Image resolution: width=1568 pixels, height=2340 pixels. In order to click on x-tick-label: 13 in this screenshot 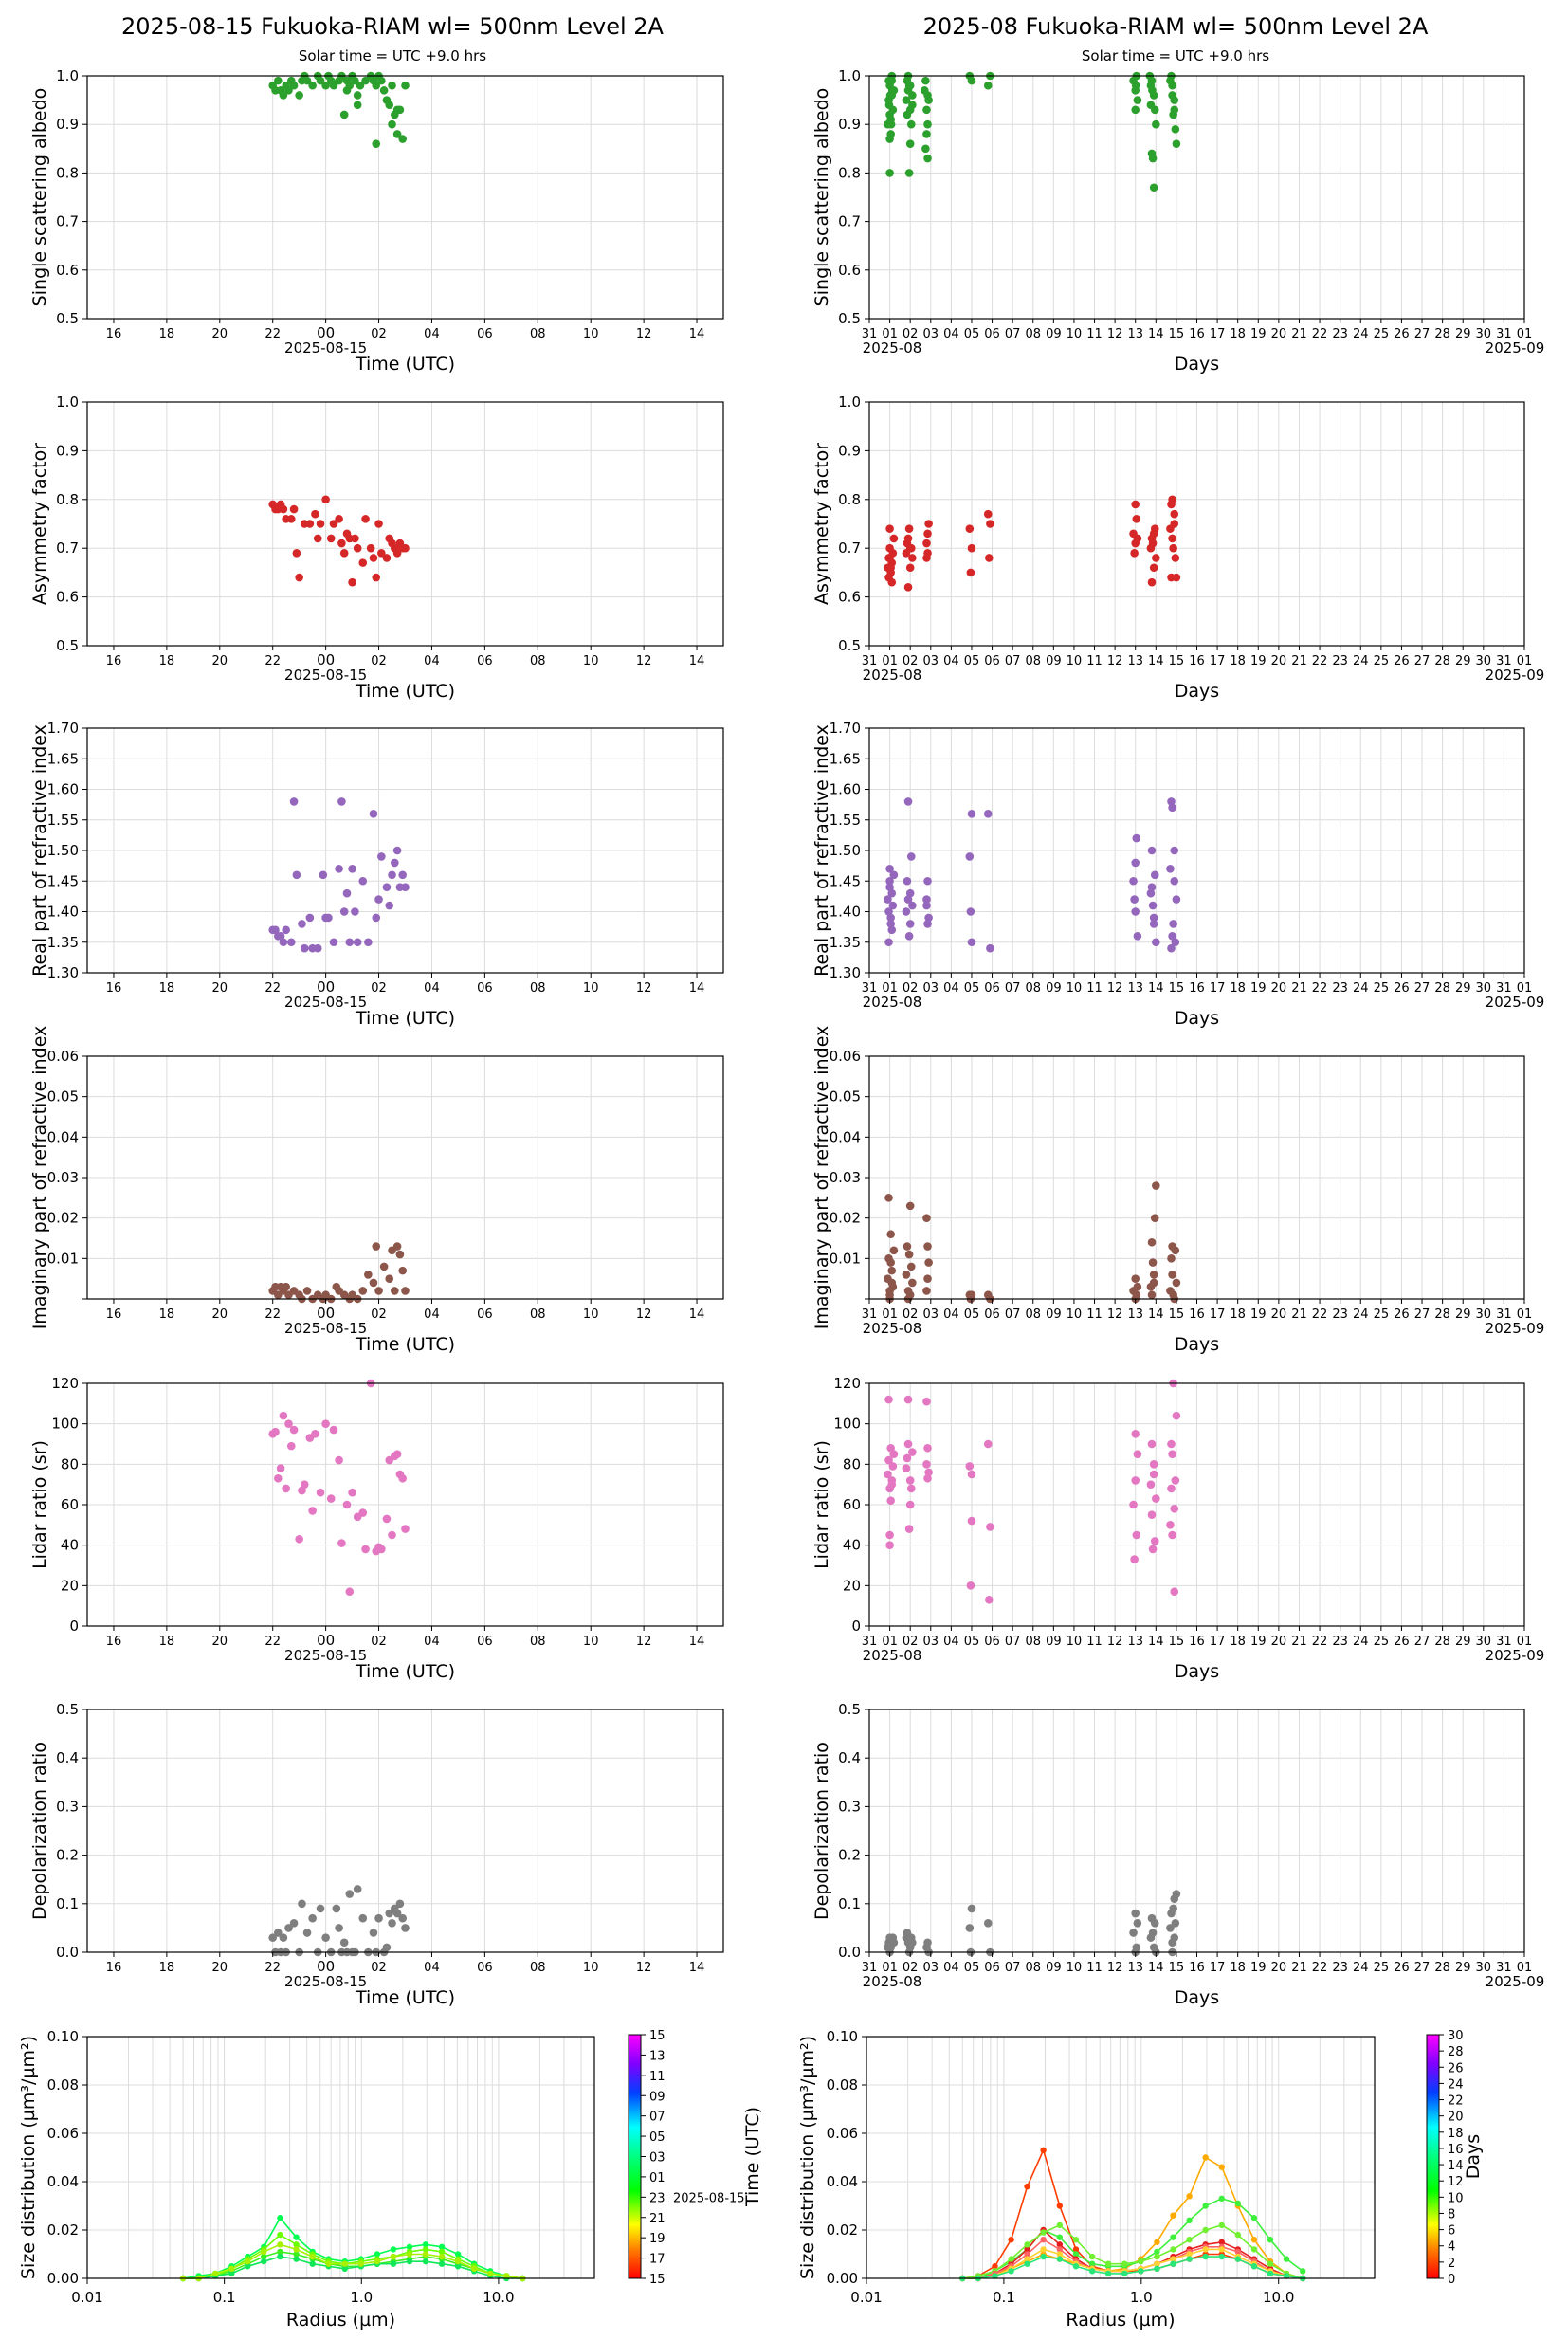, I will do `click(1135, 1314)`.